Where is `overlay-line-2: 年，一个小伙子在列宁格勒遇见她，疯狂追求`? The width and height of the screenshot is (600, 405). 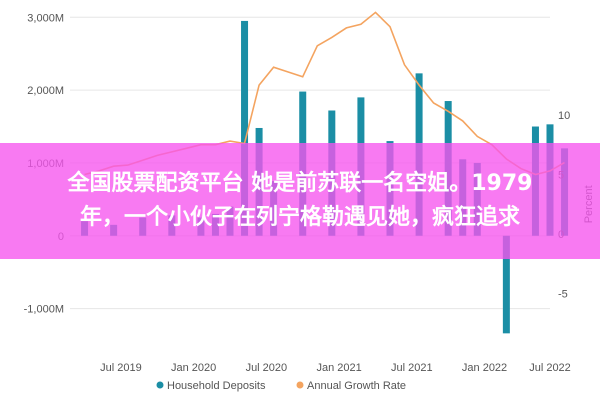
overlay-line-2: 年，一个小伙子在列宁格勒遇见她，疯狂追求 is located at coordinates (299, 217).